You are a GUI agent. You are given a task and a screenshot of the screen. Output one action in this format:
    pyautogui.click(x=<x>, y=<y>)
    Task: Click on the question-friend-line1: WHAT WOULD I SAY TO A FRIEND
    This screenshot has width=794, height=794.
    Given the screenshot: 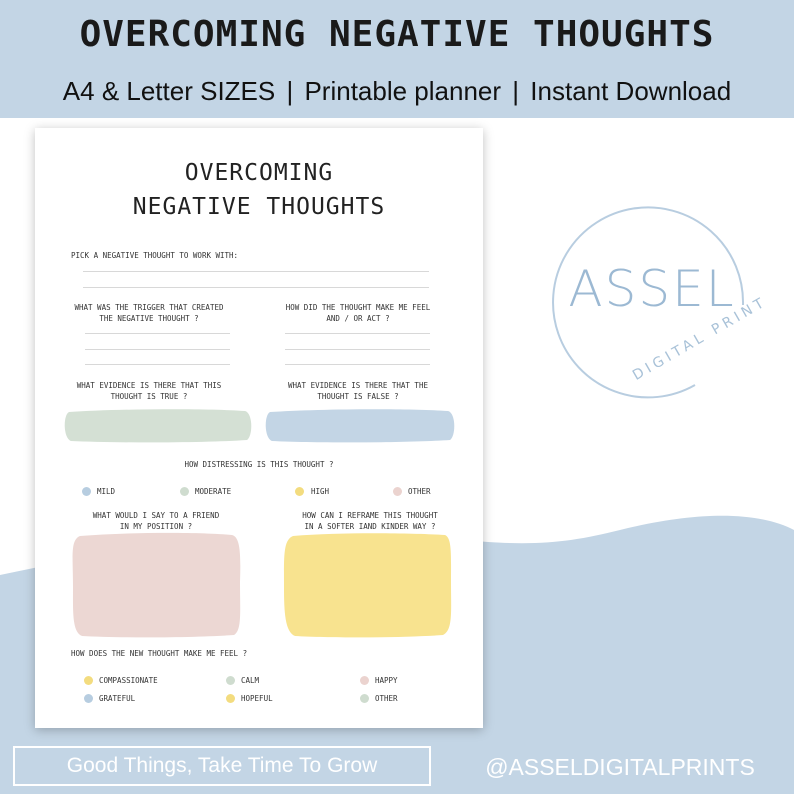 What is the action you would take?
    pyautogui.click(x=156, y=515)
    